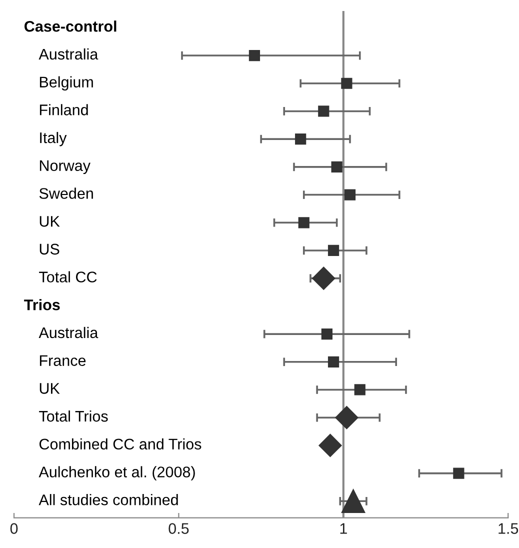 The height and width of the screenshot is (548, 519). I want to click on y-tick-label: Norway, so click(65, 167).